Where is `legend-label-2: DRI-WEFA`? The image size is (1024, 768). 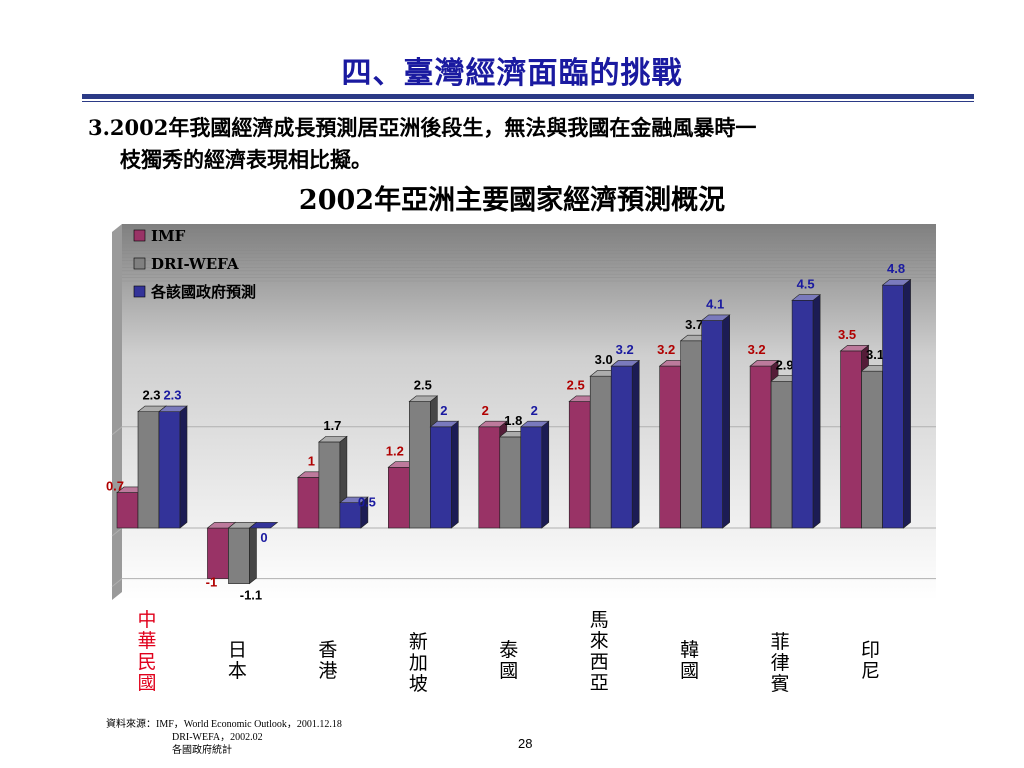 legend-label-2: DRI-WEFA is located at coordinates (195, 264).